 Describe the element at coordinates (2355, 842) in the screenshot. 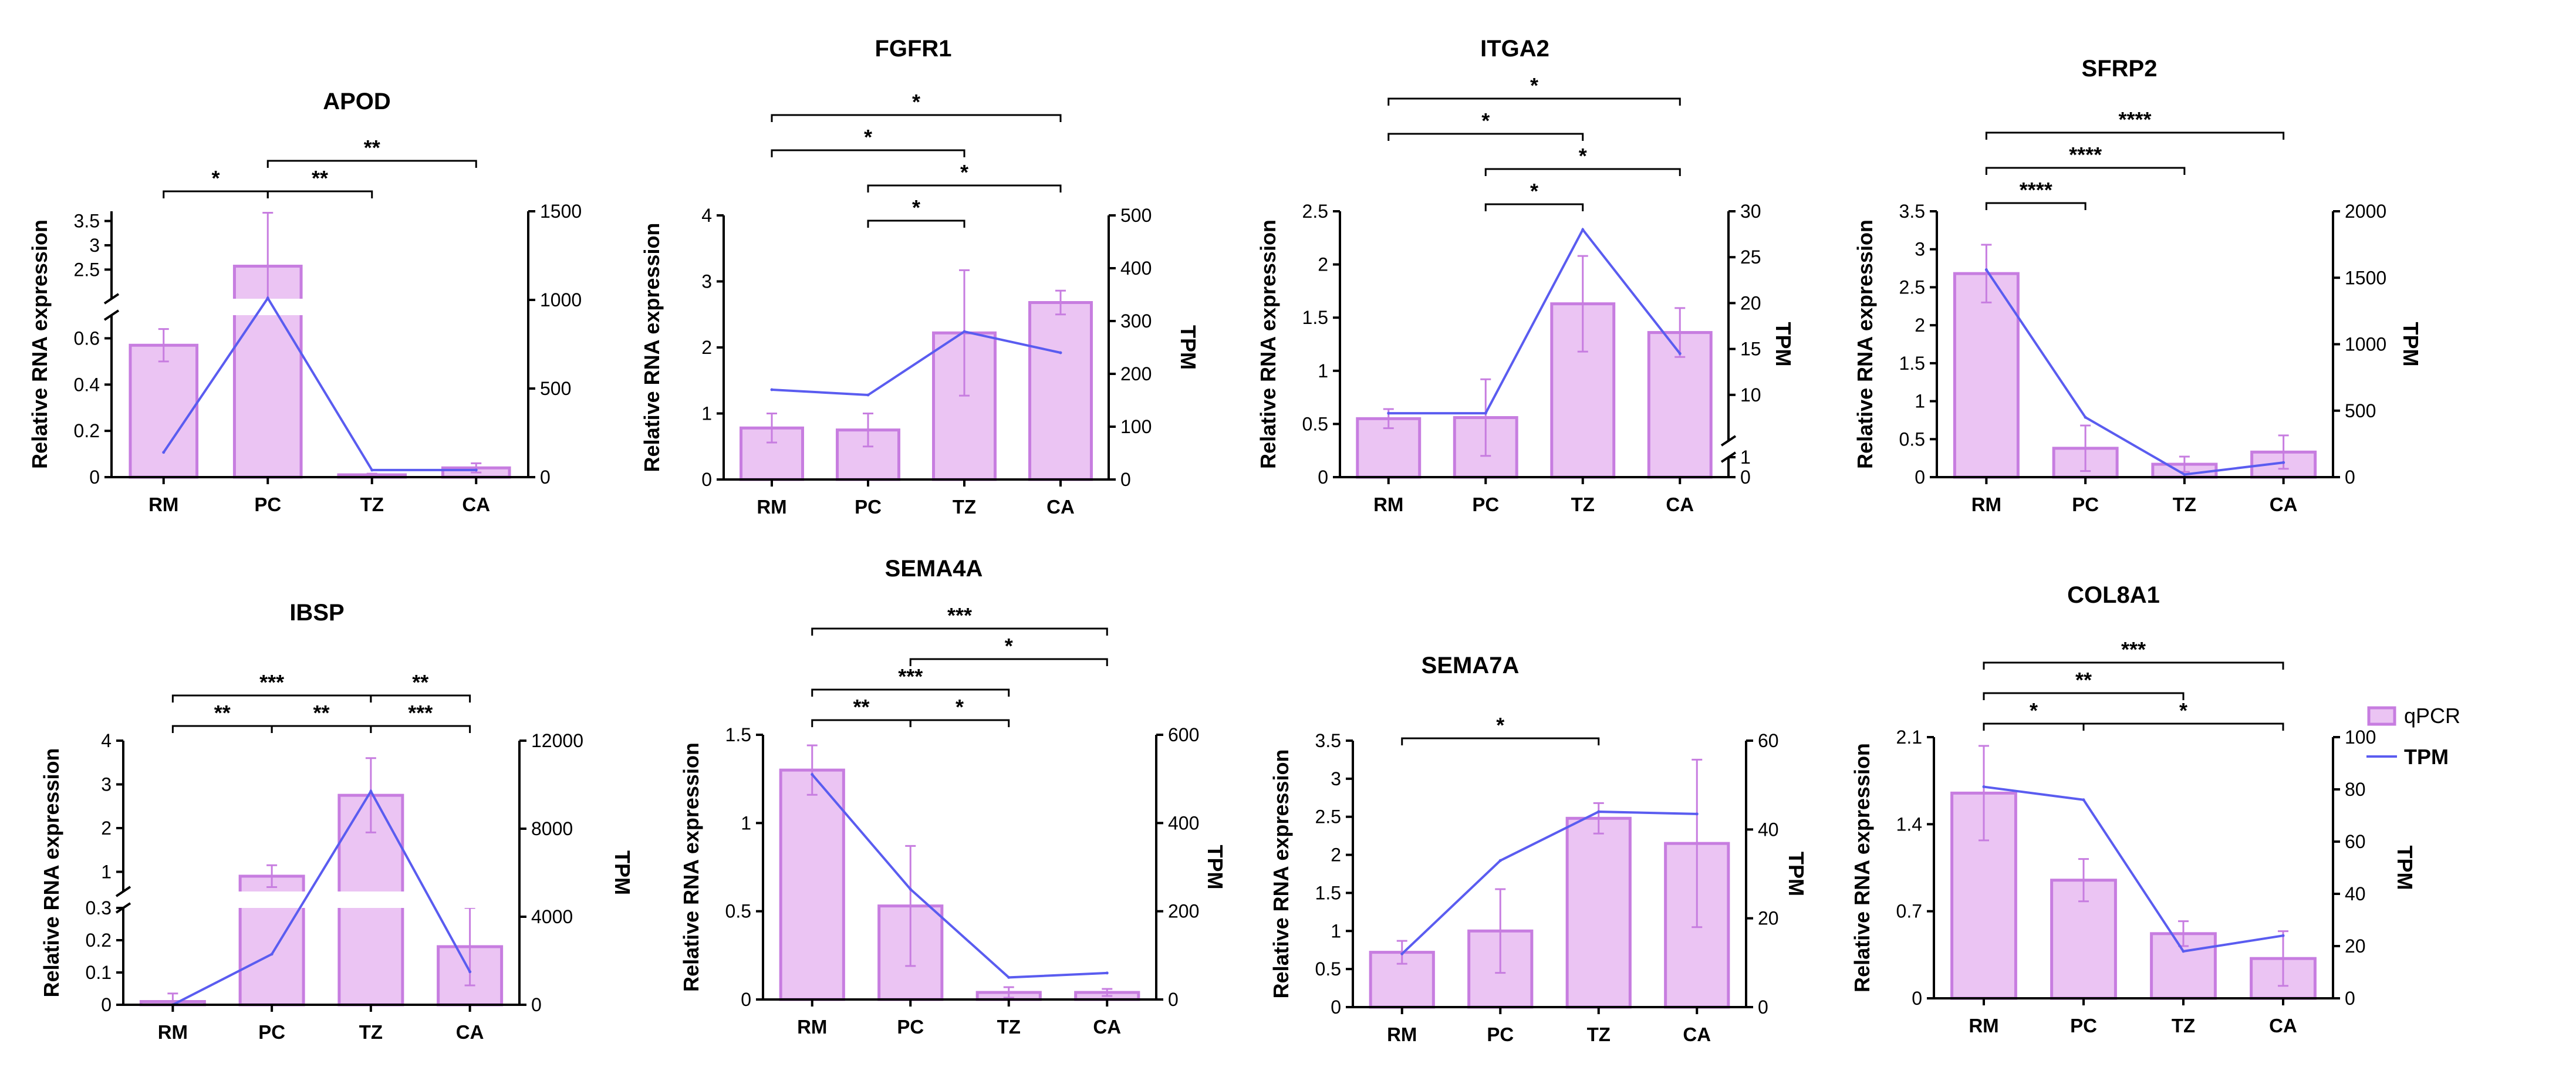

I see `y2-tick-label: 60` at that location.